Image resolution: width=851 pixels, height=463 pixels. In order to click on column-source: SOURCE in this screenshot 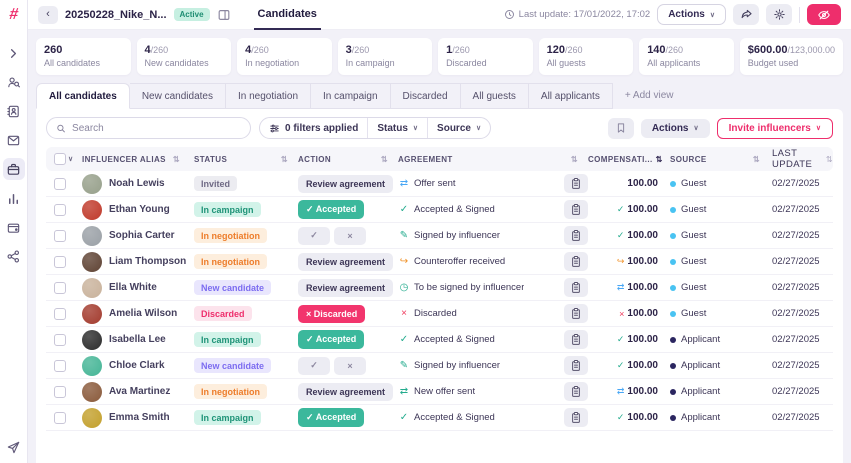, I will do `click(688, 159)`.